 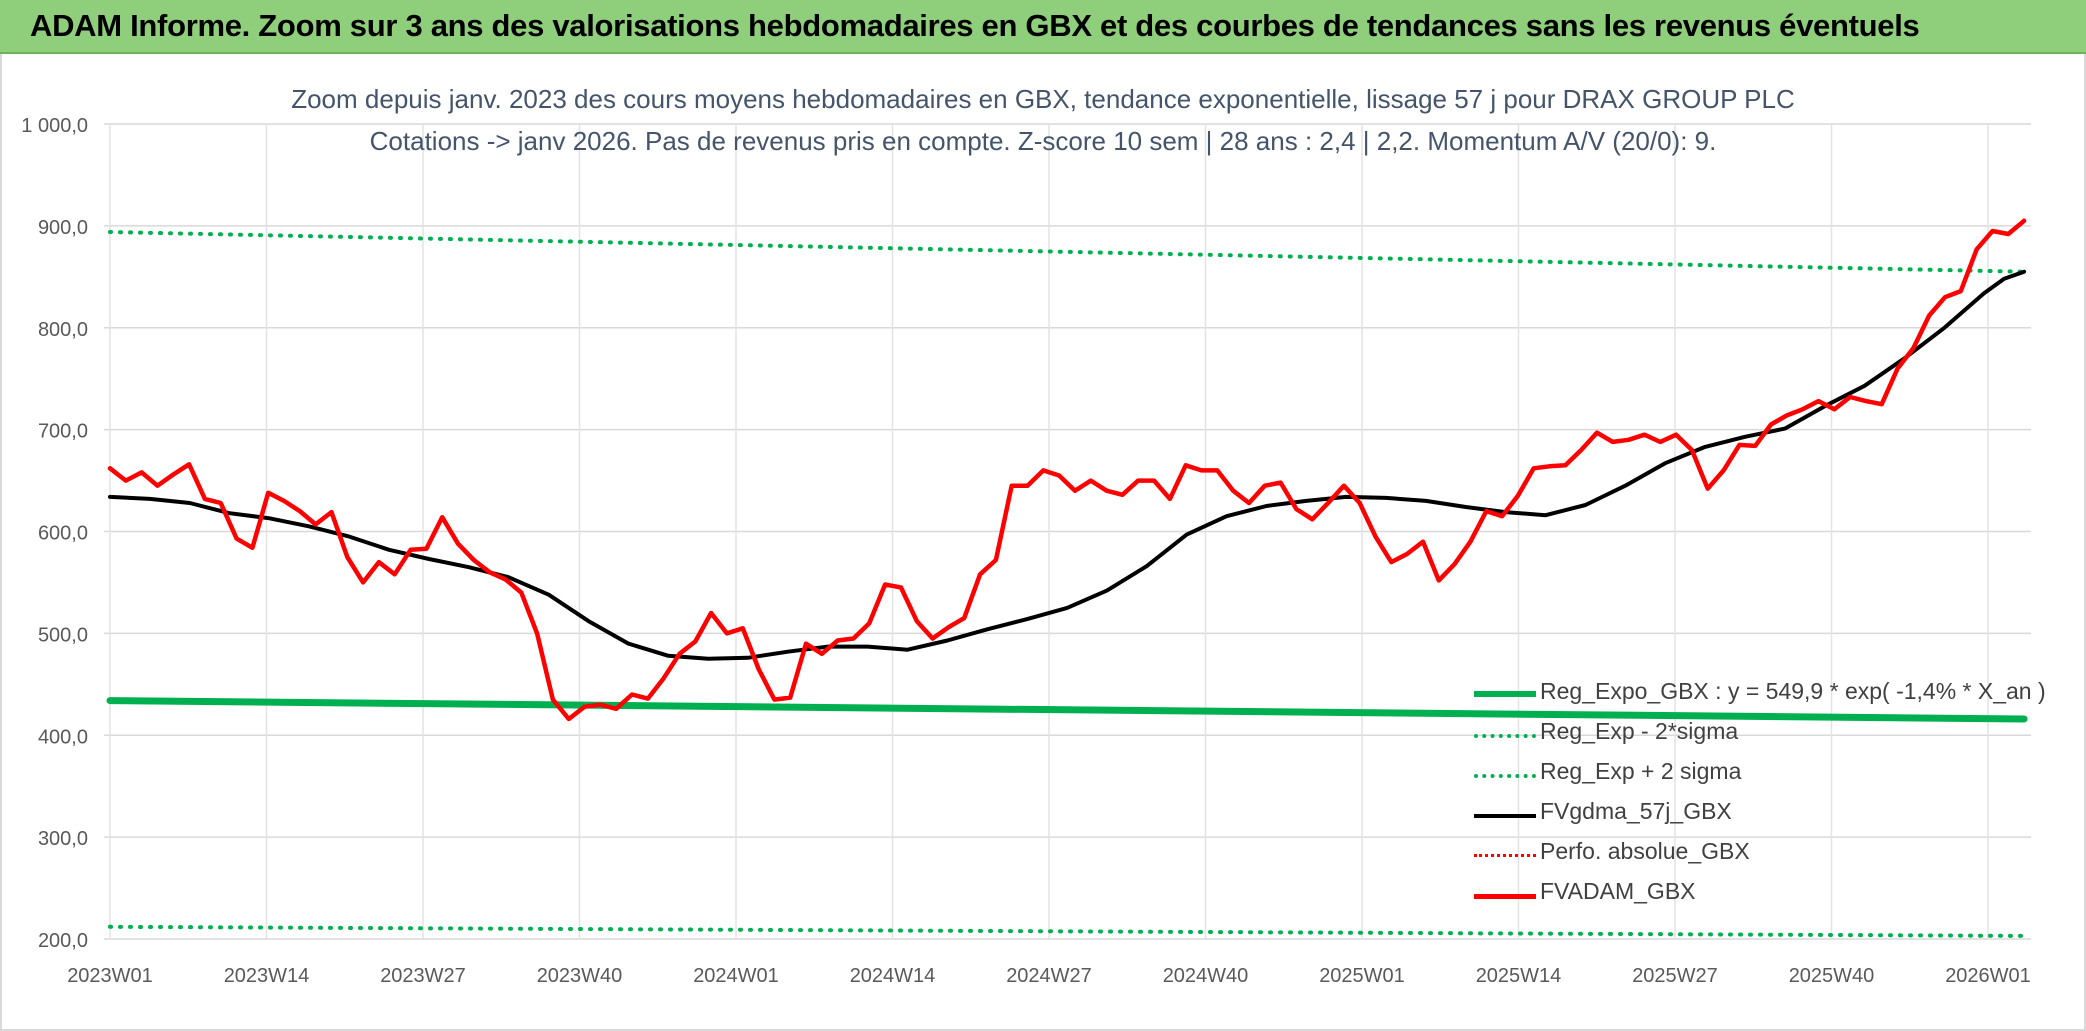 I want to click on legend-label: FVgdma_57j_GBX, so click(x=1636, y=811).